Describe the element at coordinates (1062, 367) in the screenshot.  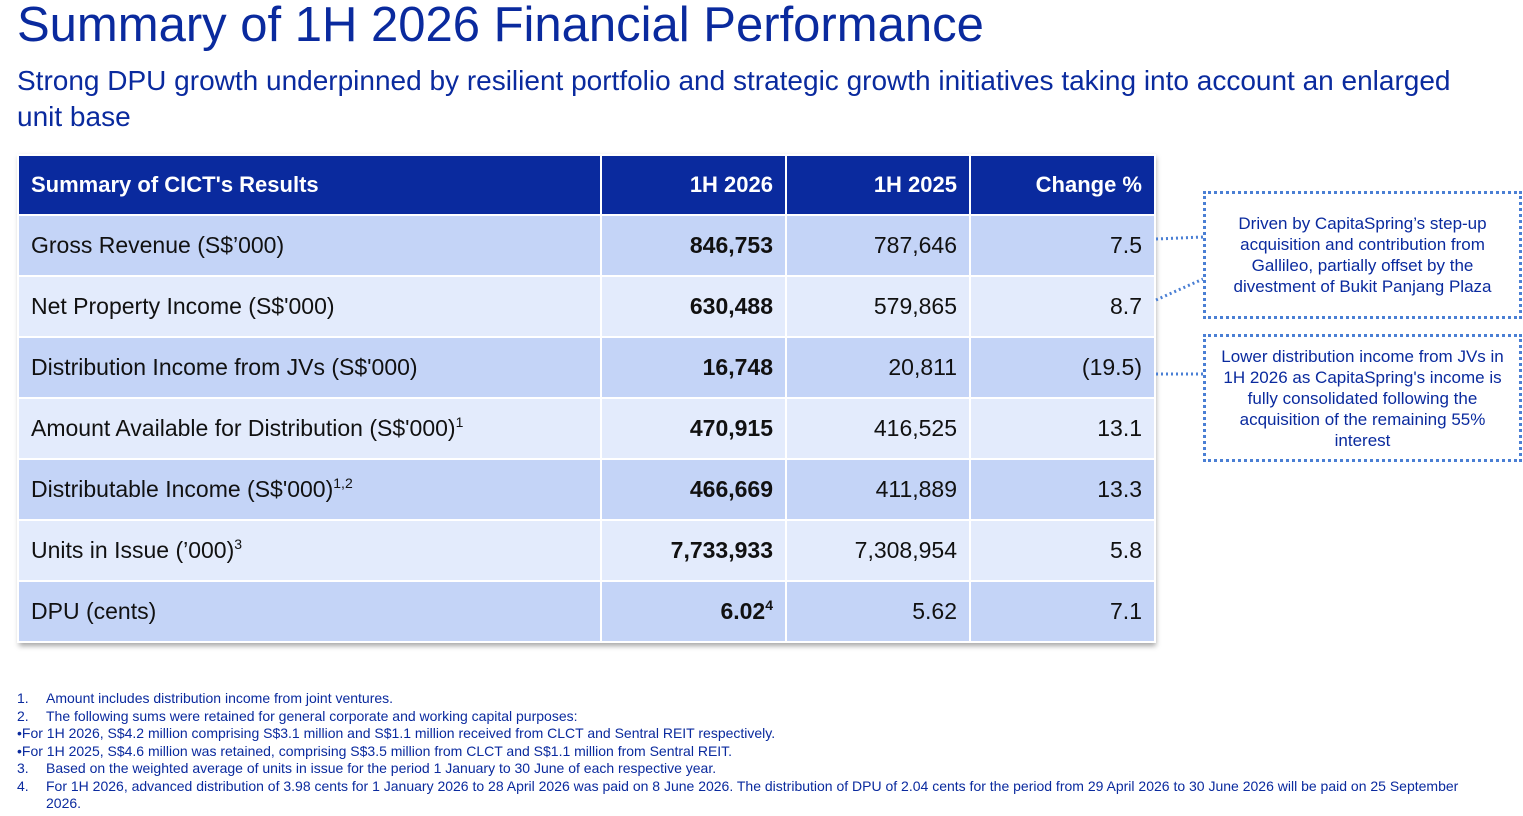
I see `value-change: (19.5)` at that location.